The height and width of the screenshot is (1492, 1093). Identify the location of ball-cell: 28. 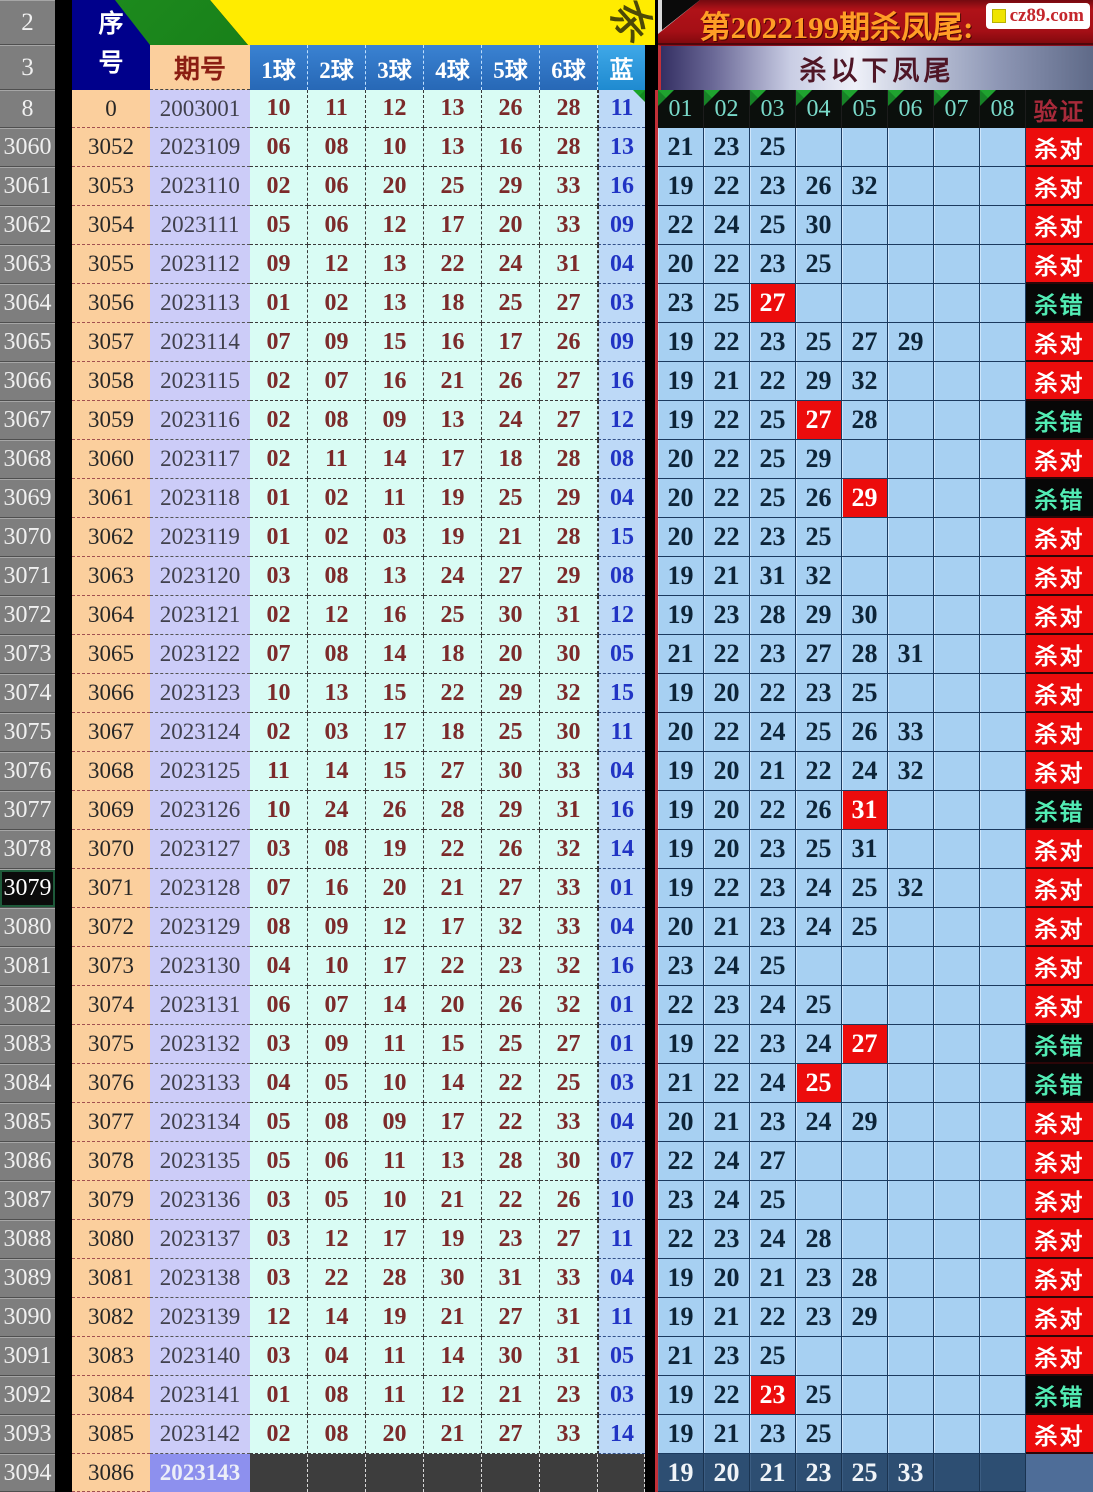
(511, 1161).